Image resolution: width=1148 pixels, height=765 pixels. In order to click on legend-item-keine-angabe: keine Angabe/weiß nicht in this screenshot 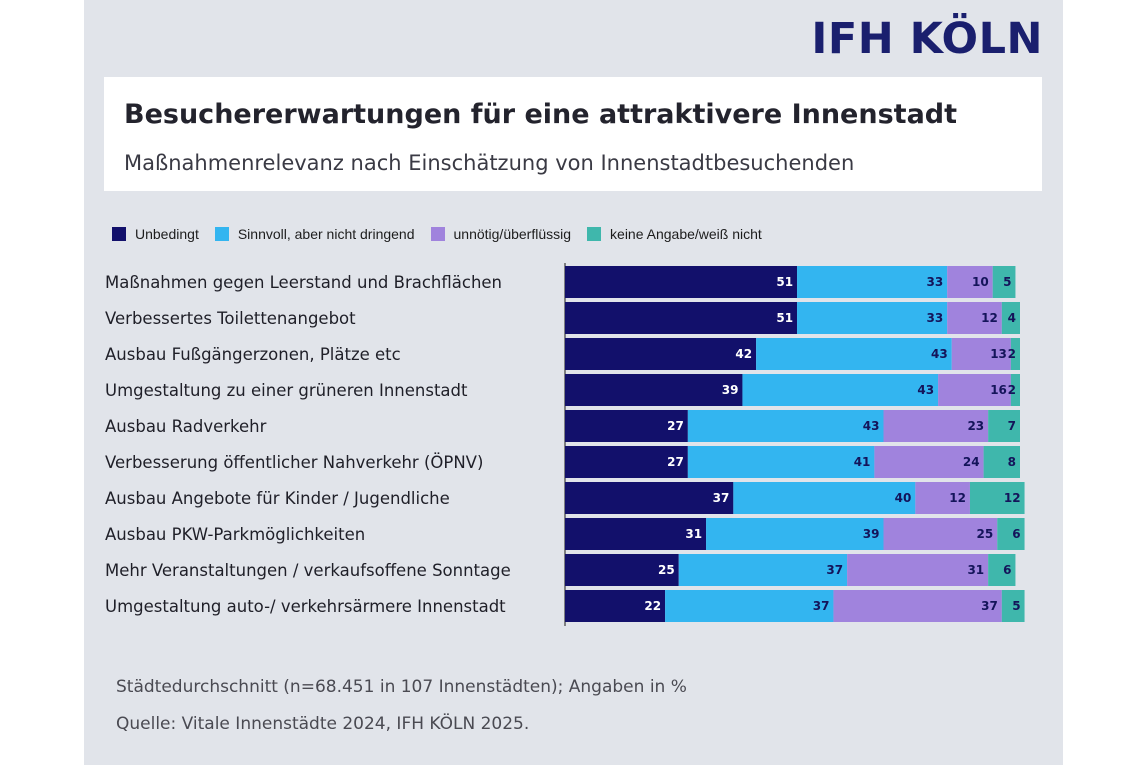, I will do `click(674, 234)`.